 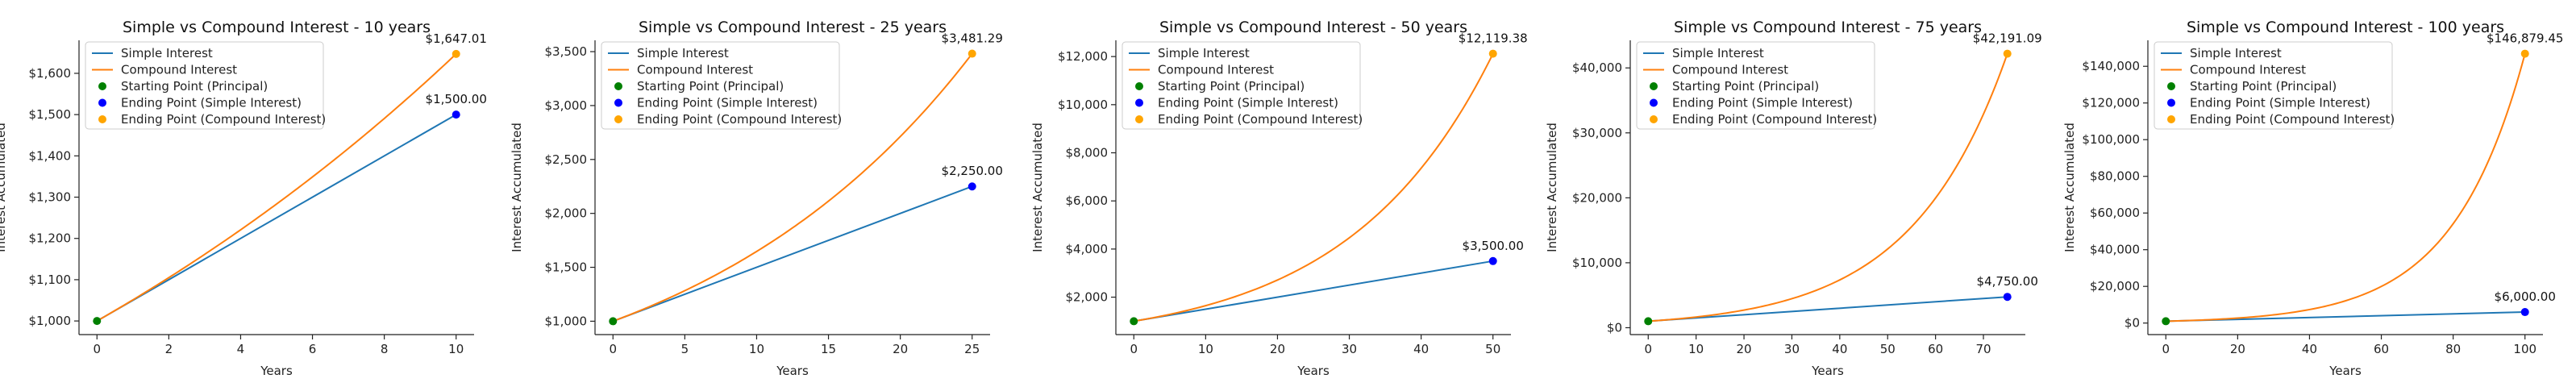 What do you see at coordinates (828, 349) in the screenshot?
I see `x-tick-label: 15` at bounding box center [828, 349].